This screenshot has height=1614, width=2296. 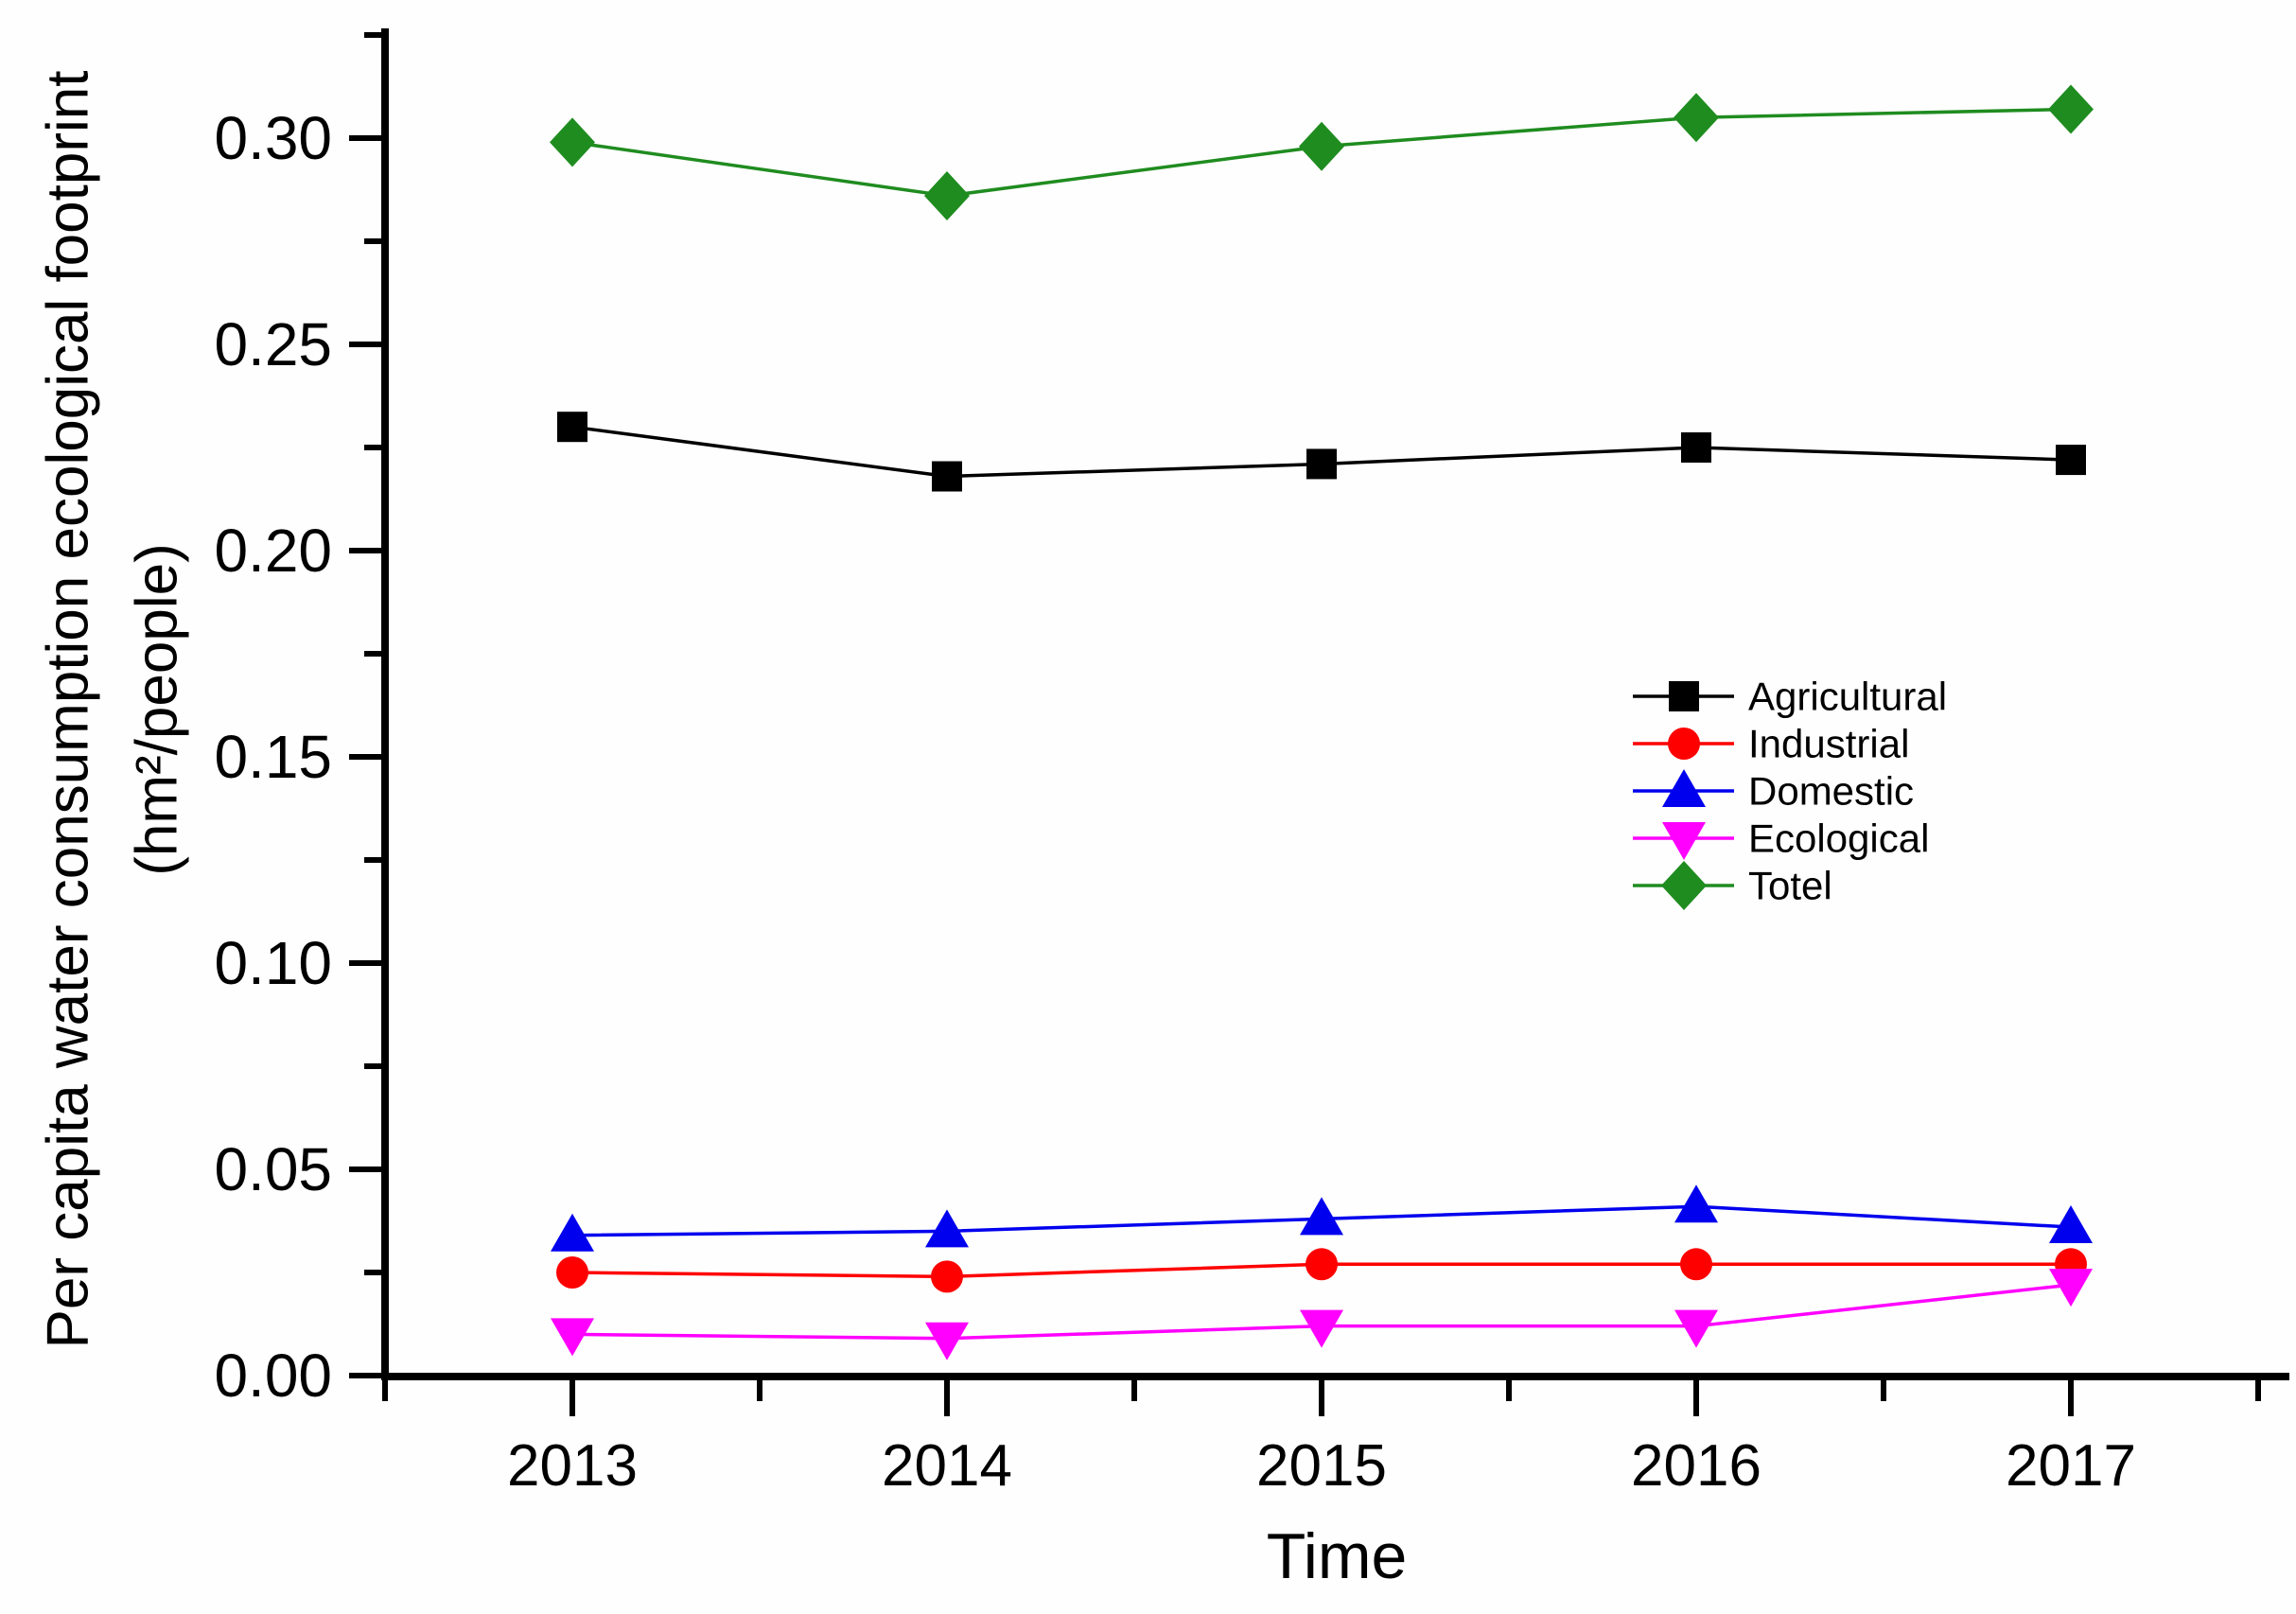 What do you see at coordinates (273, 1376) in the screenshot?
I see `y-tick-label: 0.00` at bounding box center [273, 1376].